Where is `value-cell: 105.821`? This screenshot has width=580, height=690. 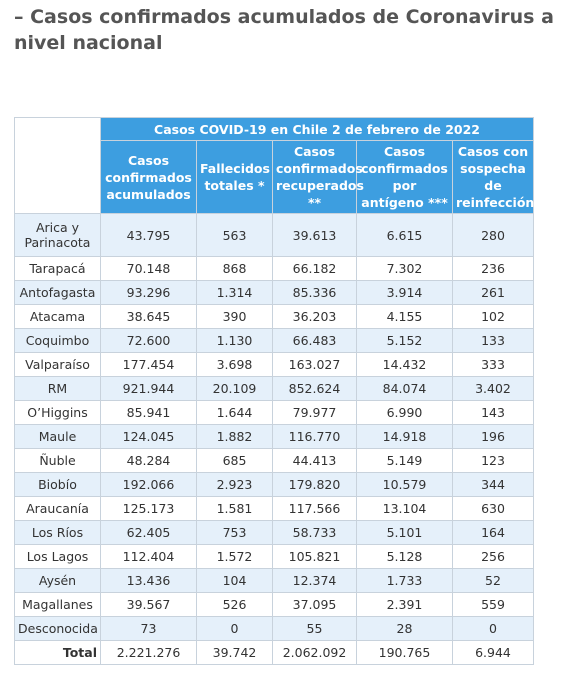 value-cell: 105.821 is located at coordinates (314, 556).